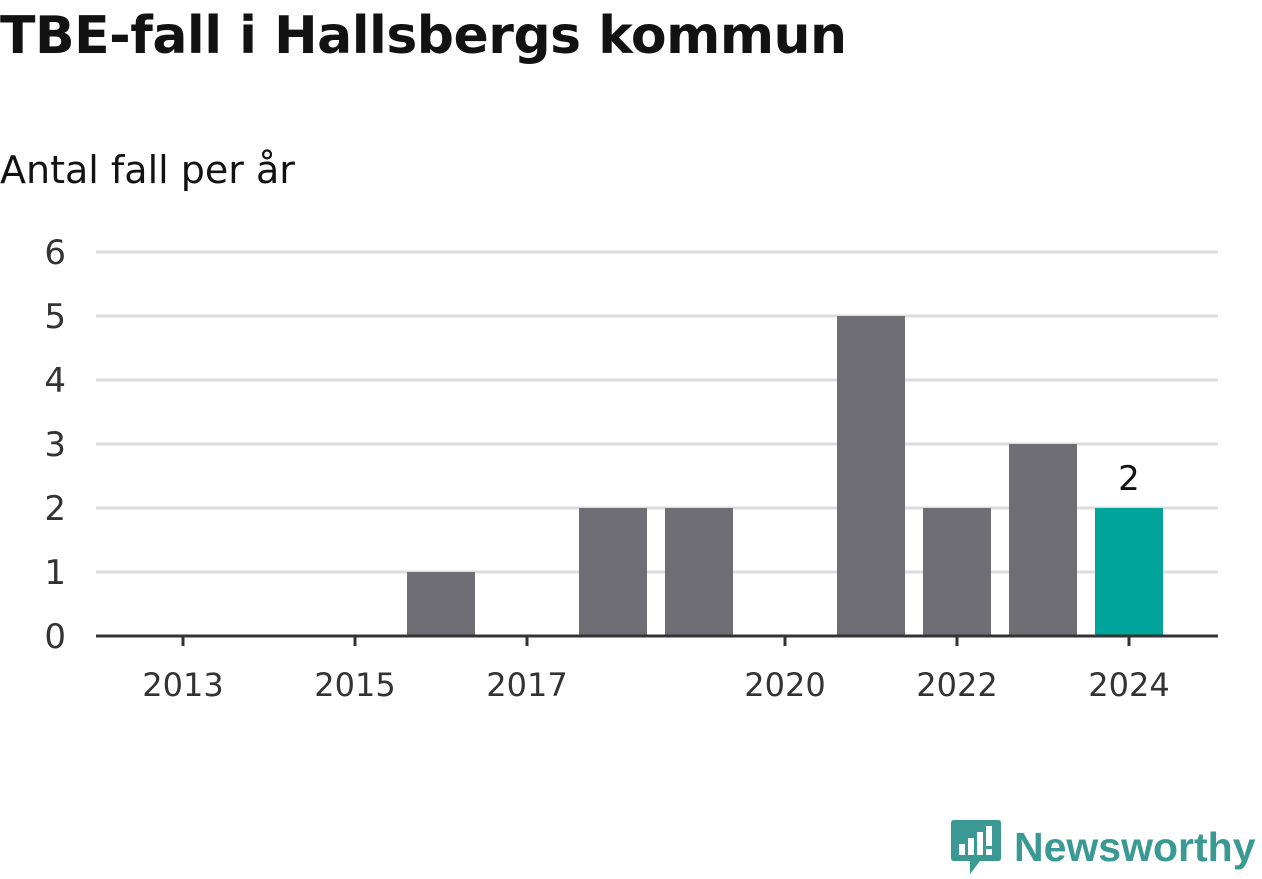 This screenshot has width=1262, height=879. What do you see at coordinates (699, 572) in the screenshot?
I see `bar-2019` at bounding box center [699, 572].